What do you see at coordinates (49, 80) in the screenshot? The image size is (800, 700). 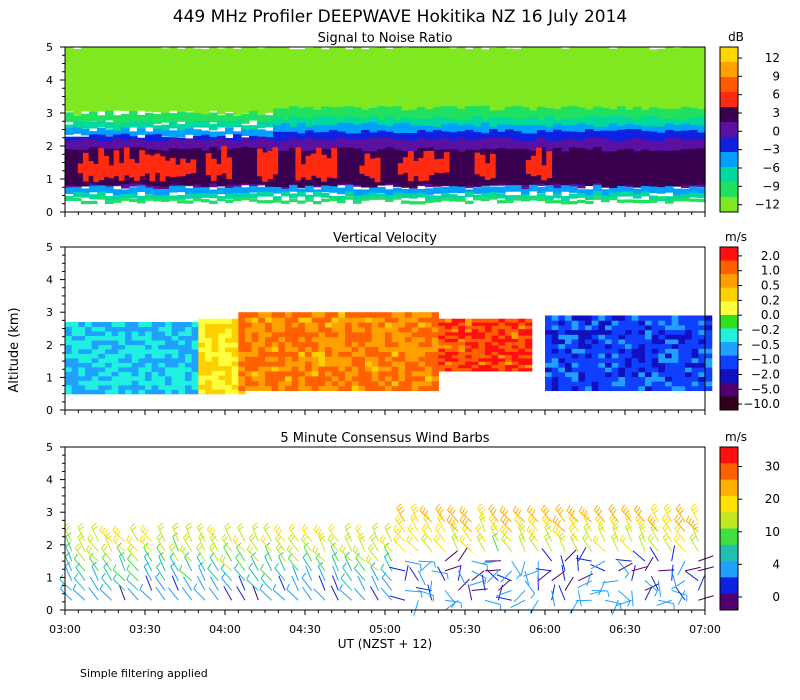 I see `y-tick-label: 4` at bounding box center [49, 80].